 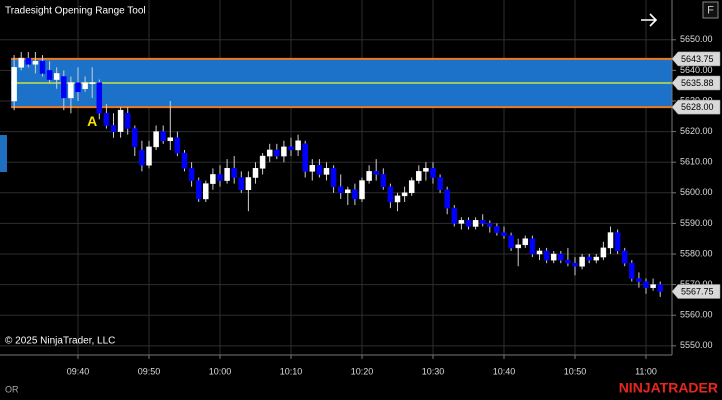 What do you see at coordinates (75, 11) in the screenshot?
I see `chart-title: Tradesight Opening Range Tool` at bounding box center [75, 11].